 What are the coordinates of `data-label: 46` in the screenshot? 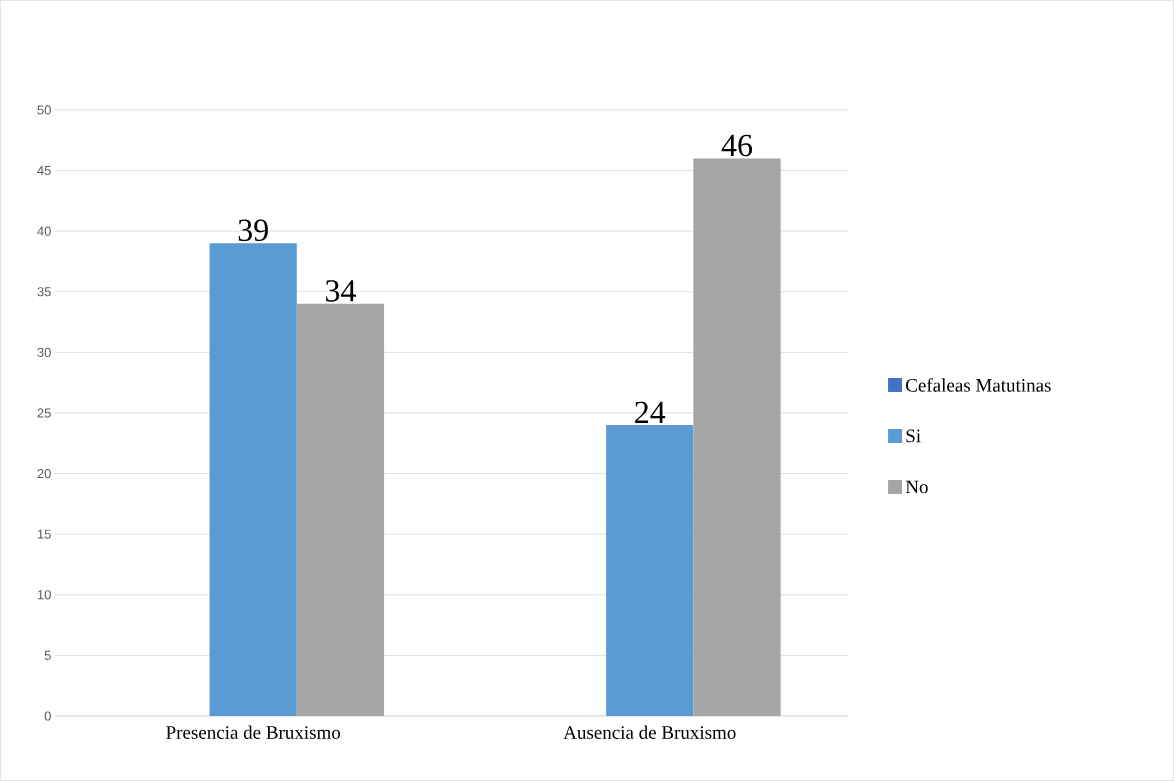 It's located at (737, 145).